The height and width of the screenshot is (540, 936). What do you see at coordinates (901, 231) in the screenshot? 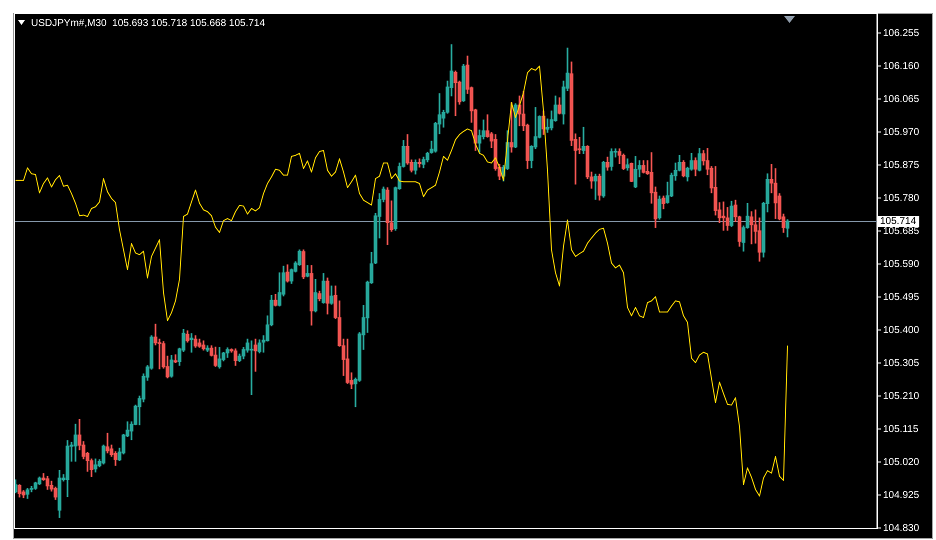
I see `y-tick-label: 105.685` at bounding box center [901, 231].